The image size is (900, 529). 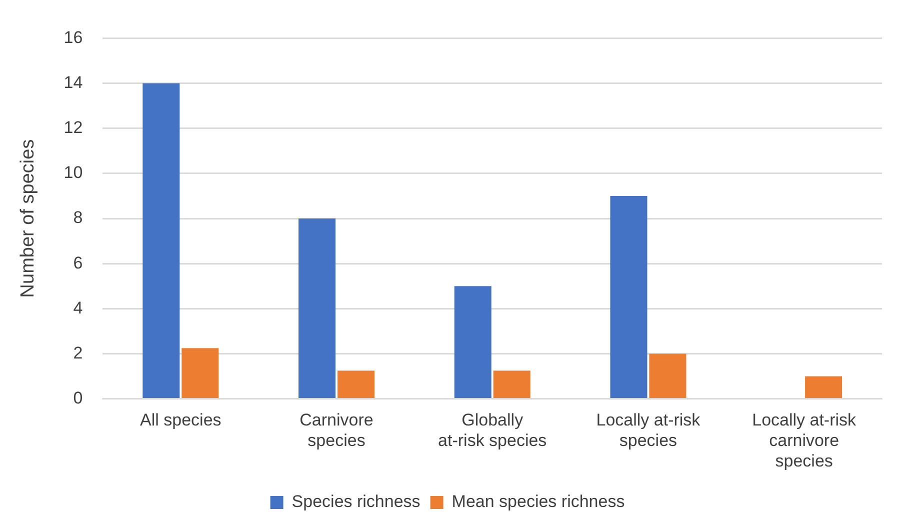 I want to click on y-tick-label: 6, so click(x=78, y=262).